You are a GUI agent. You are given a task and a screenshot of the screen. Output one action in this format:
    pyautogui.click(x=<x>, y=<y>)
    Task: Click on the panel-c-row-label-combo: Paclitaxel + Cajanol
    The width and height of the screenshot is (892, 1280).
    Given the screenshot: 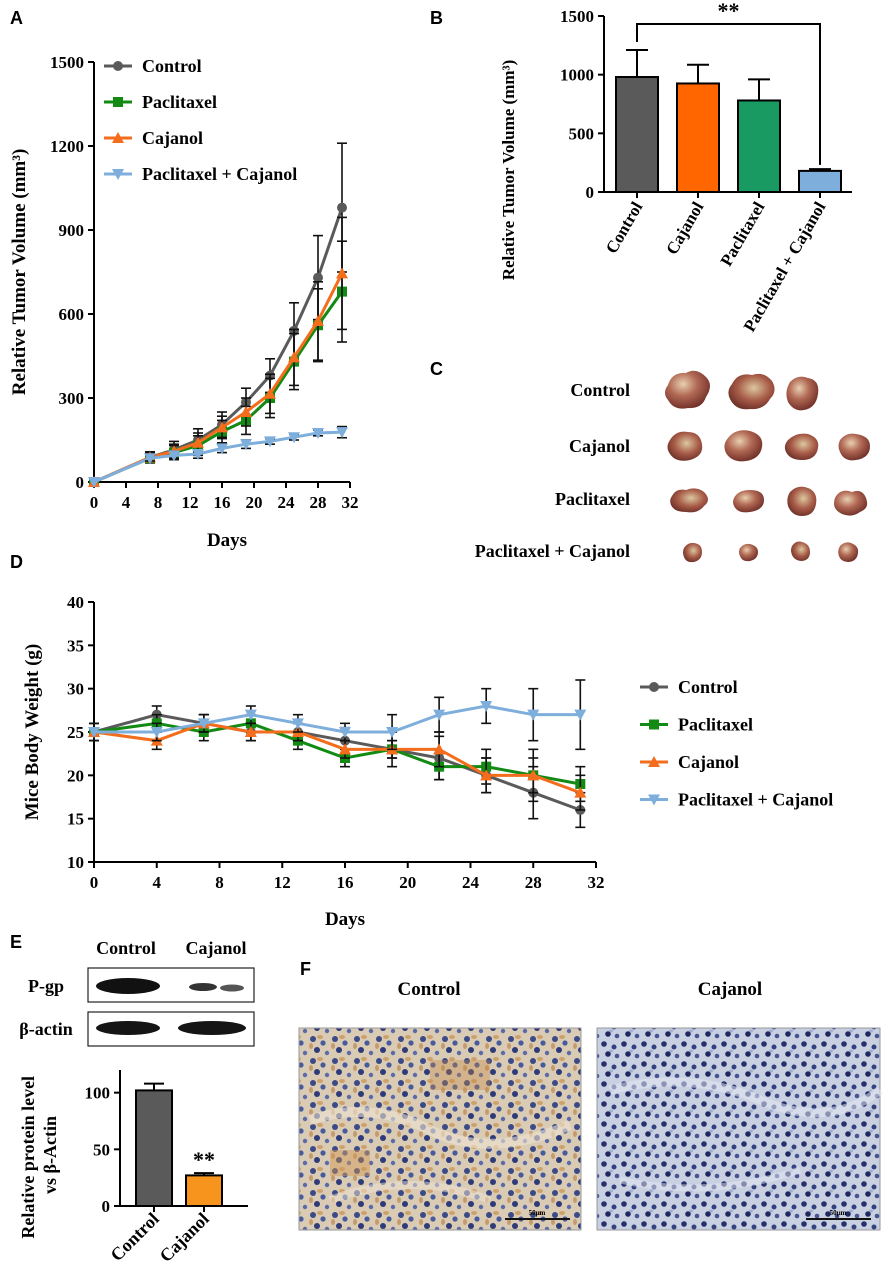 What is the action you would take?
    pyautogui.click(x=552, y=551)
    